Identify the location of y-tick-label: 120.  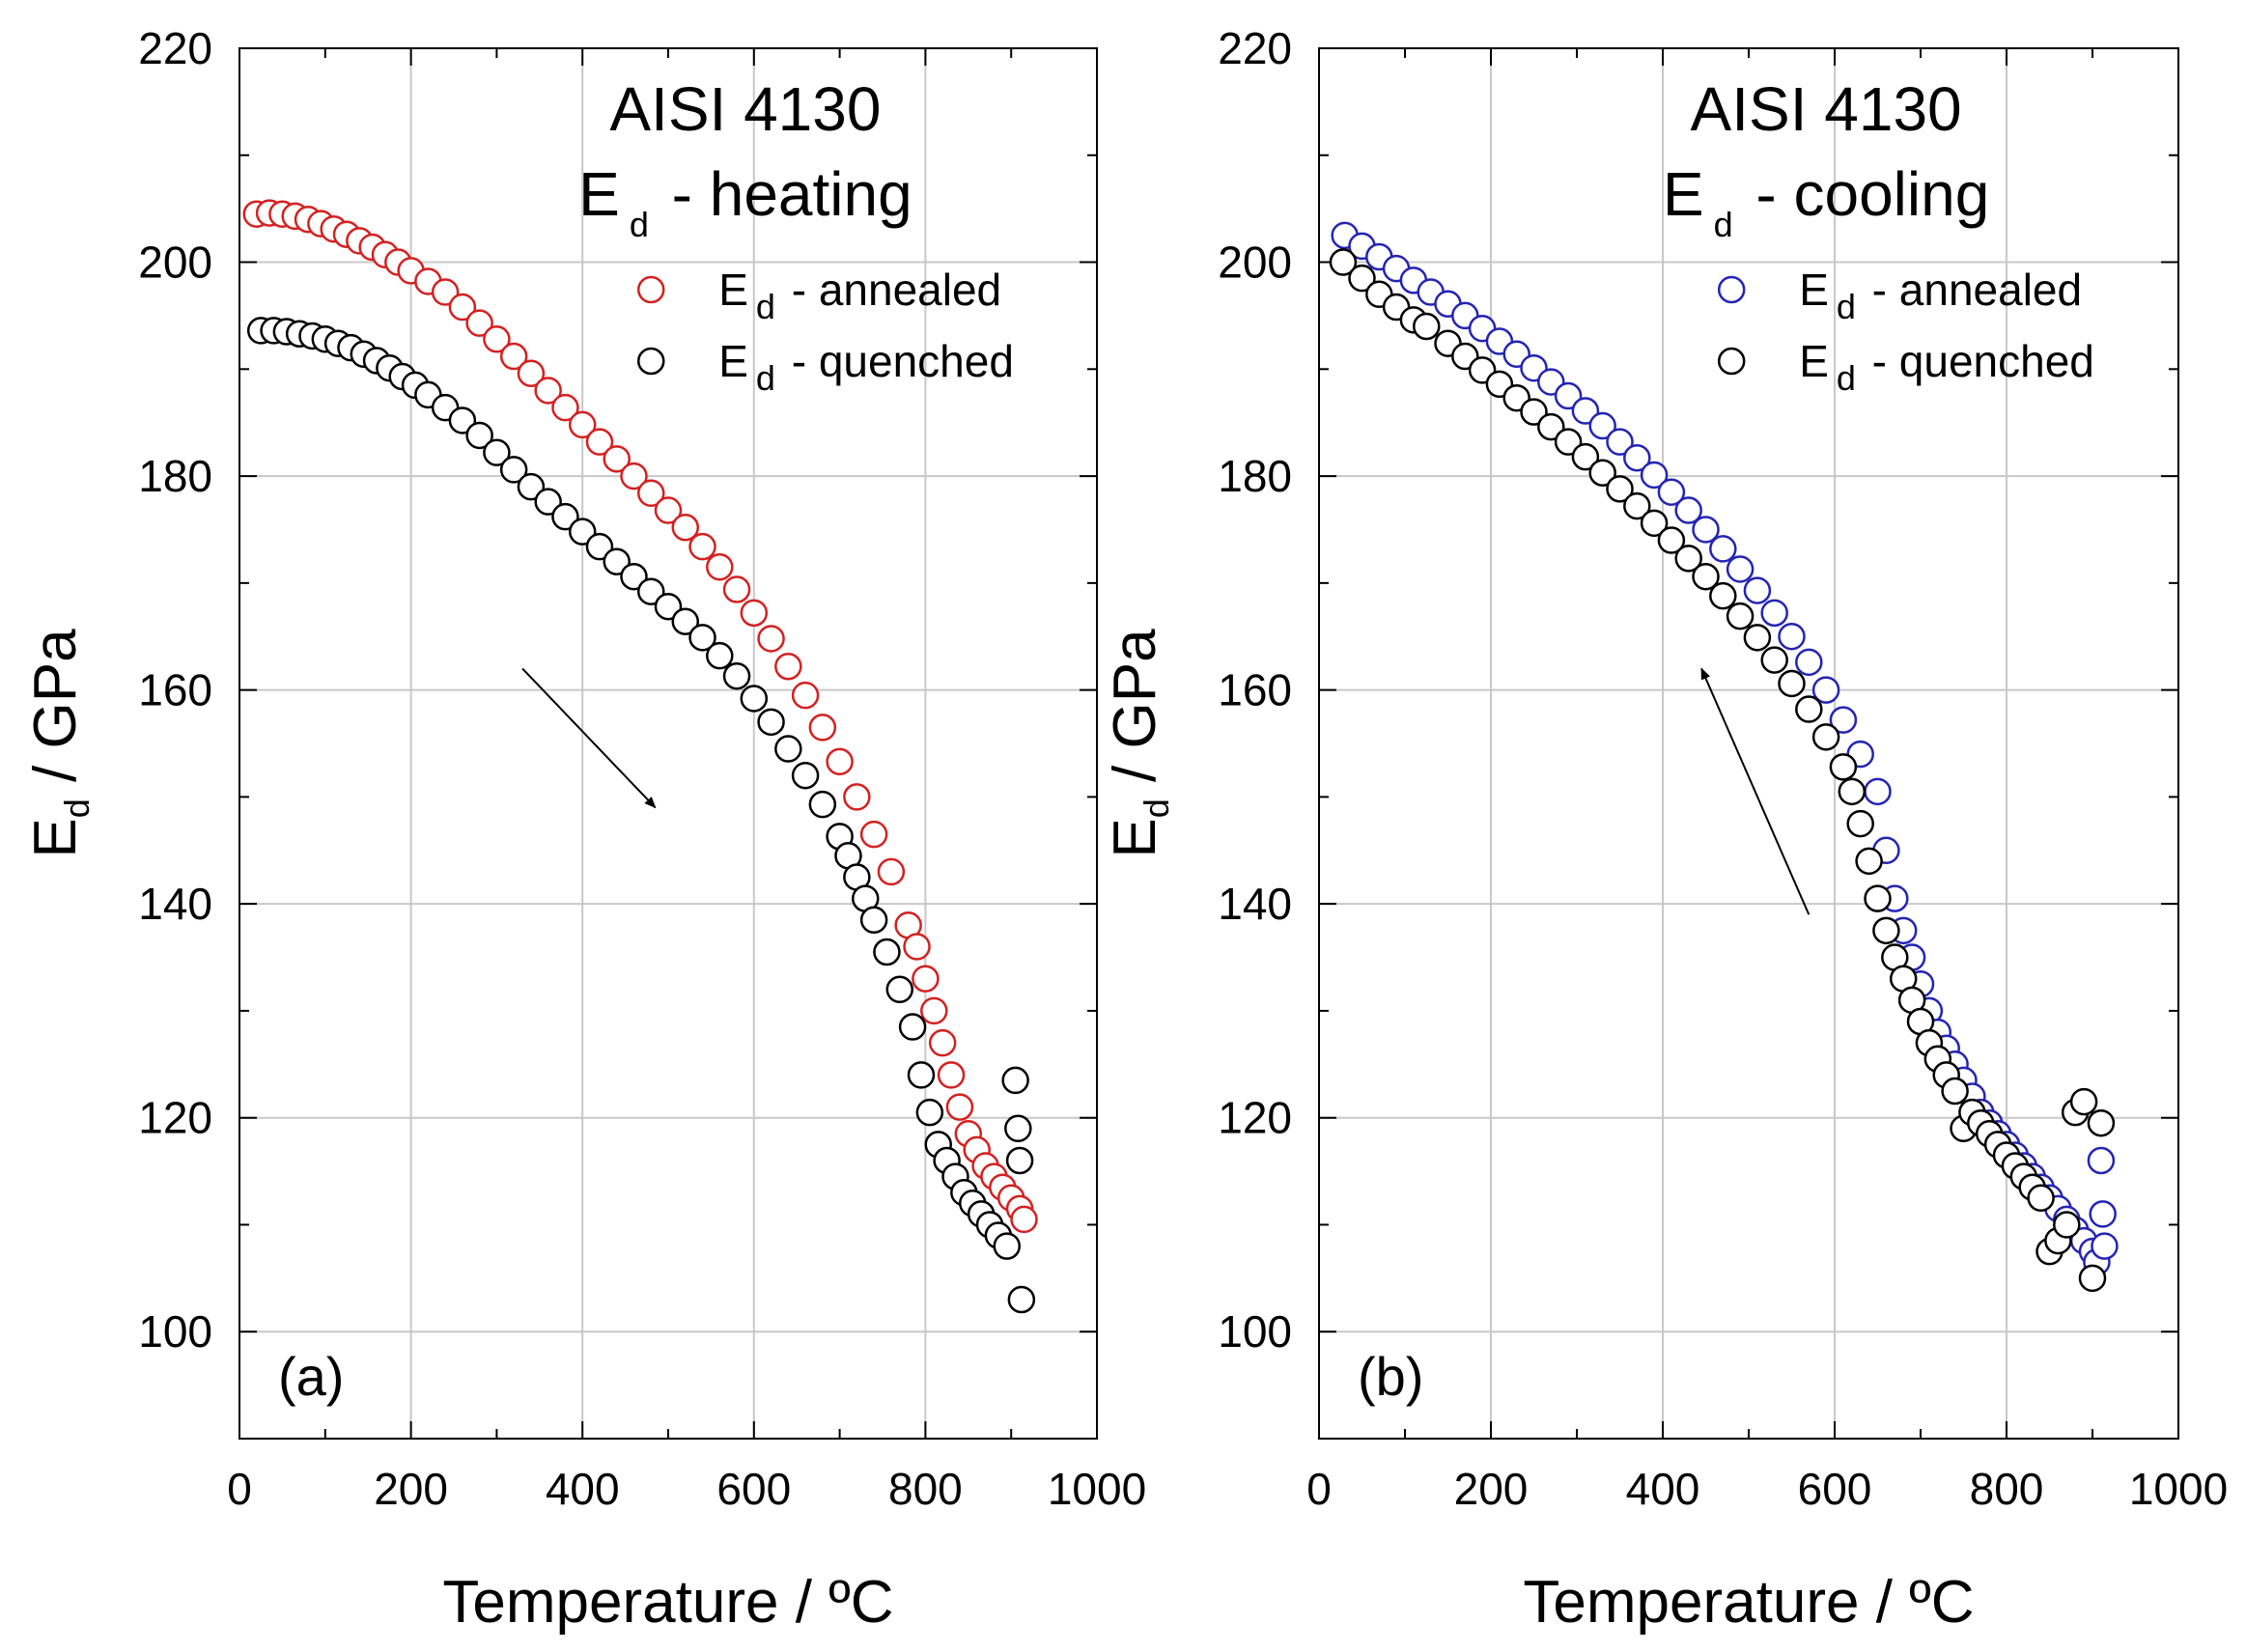
(175, 1118).